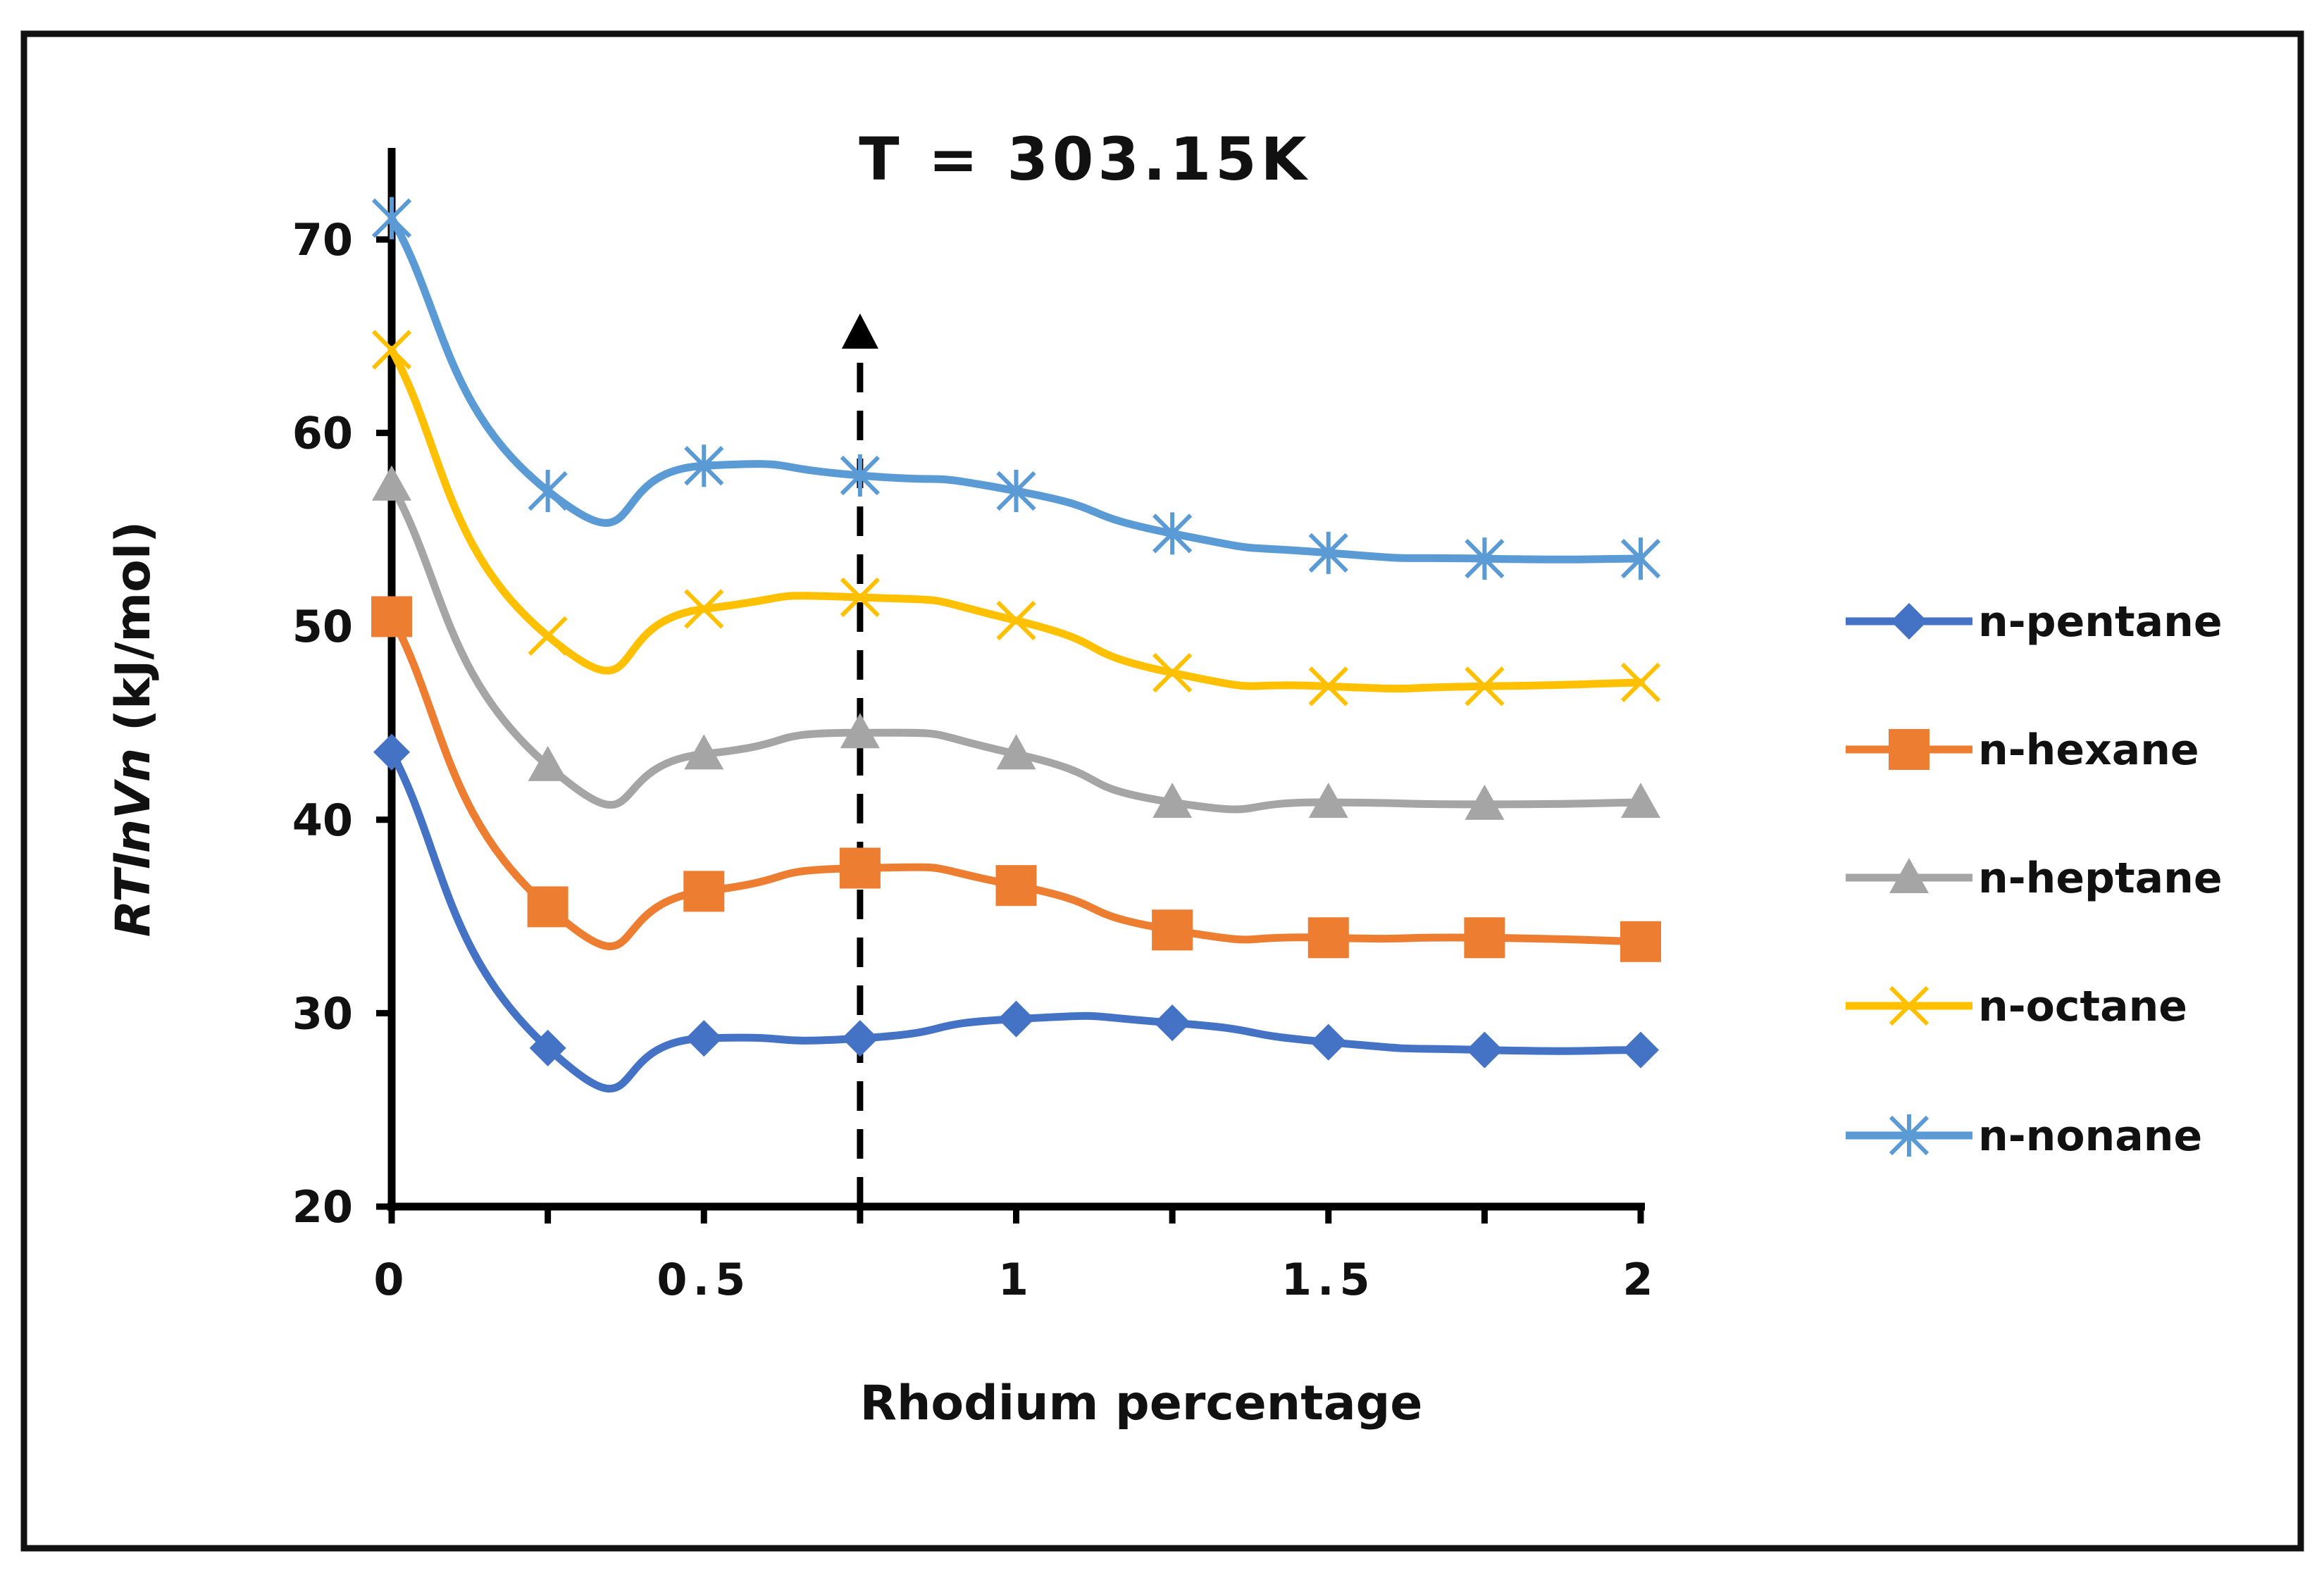 The image size is (2324, 1575). I want to click on legend-label: n-octane, so click(2082, 1006).